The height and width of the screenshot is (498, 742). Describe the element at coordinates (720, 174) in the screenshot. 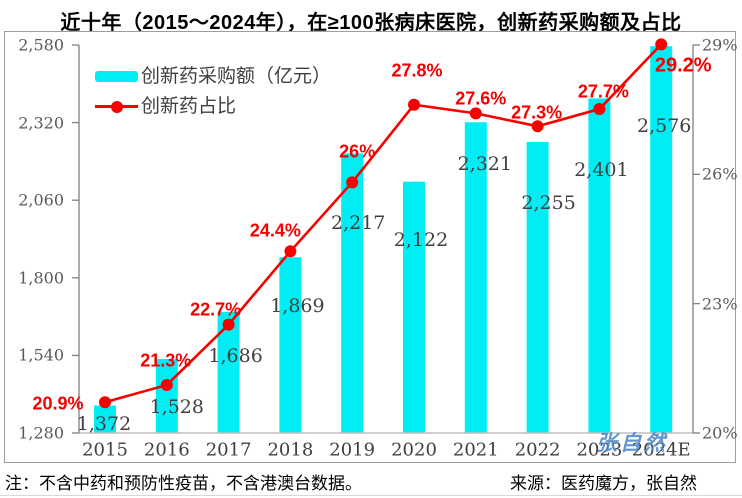

I see `right-axis-tick-label: 26%` at that location.